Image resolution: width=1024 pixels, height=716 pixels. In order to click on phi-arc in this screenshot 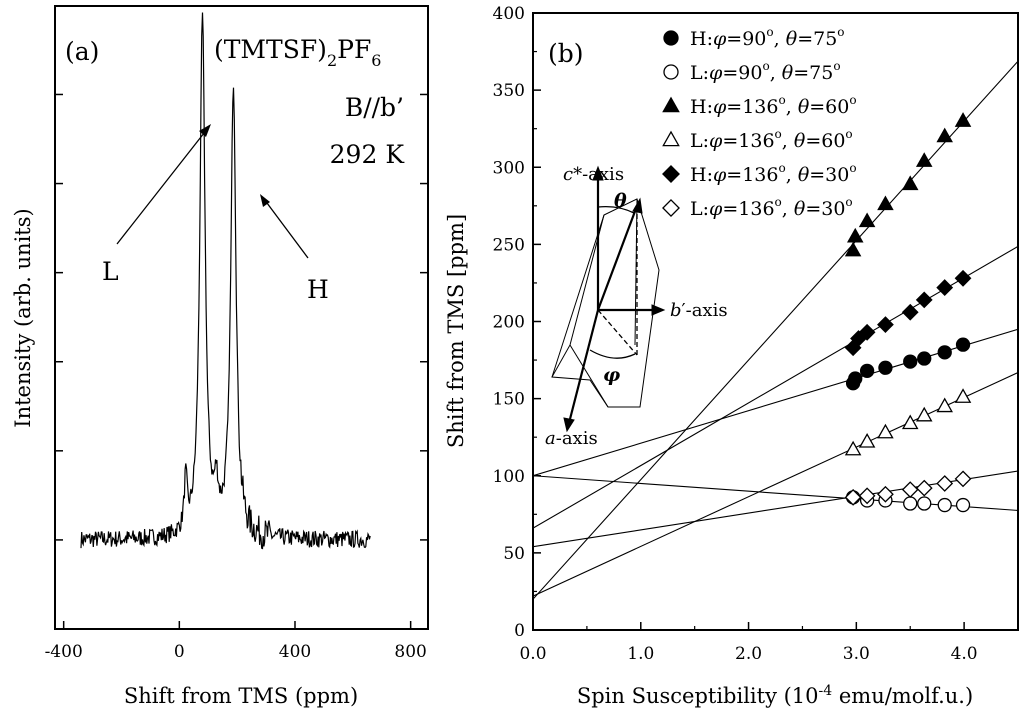, I will do `click(612, 354)`.